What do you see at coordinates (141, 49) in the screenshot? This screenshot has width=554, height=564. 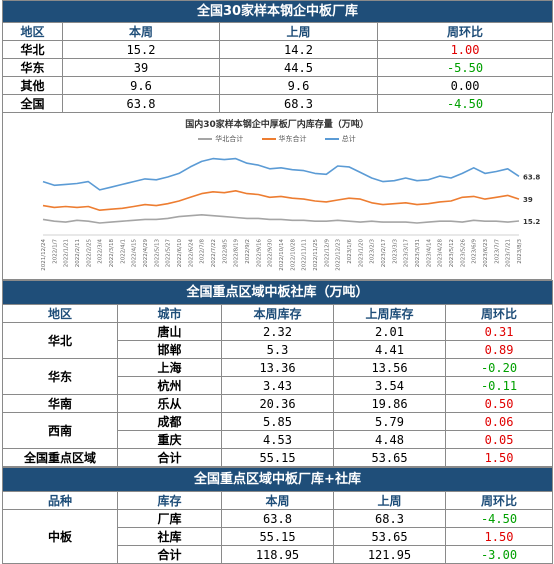 I see `this-week-cell: 15.2` at bounding box center [141, 49].